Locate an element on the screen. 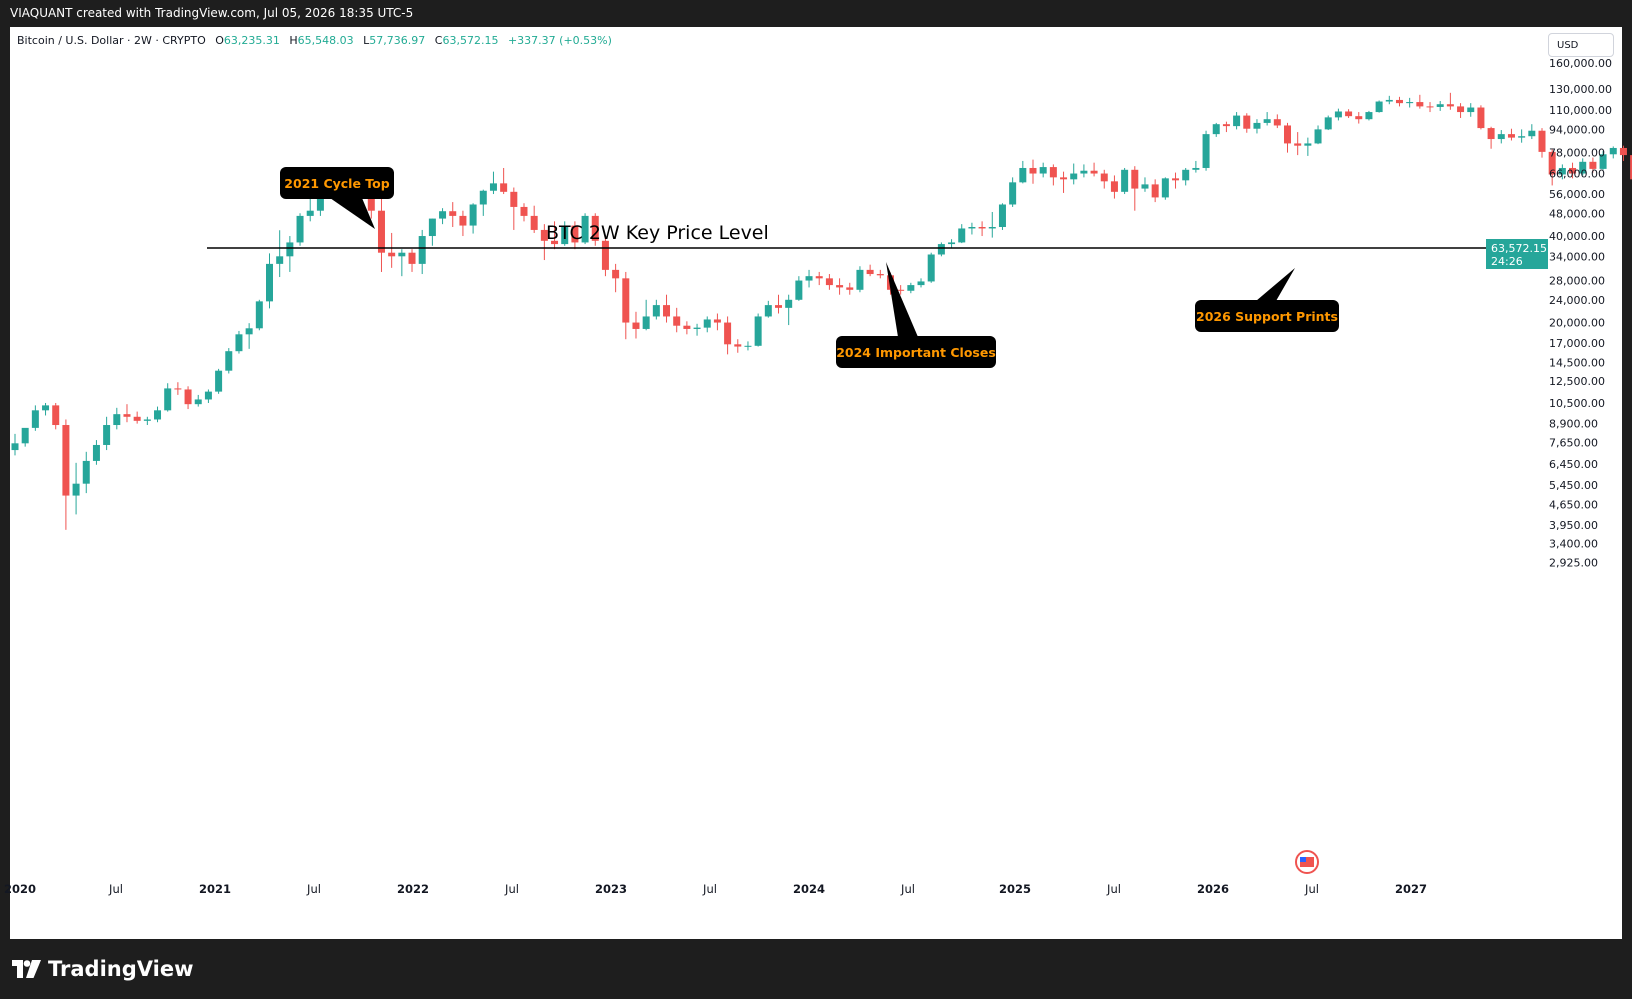 The height and width of the screenshot is (999, 1632). low-label: L is located at coordinates (366, 40).